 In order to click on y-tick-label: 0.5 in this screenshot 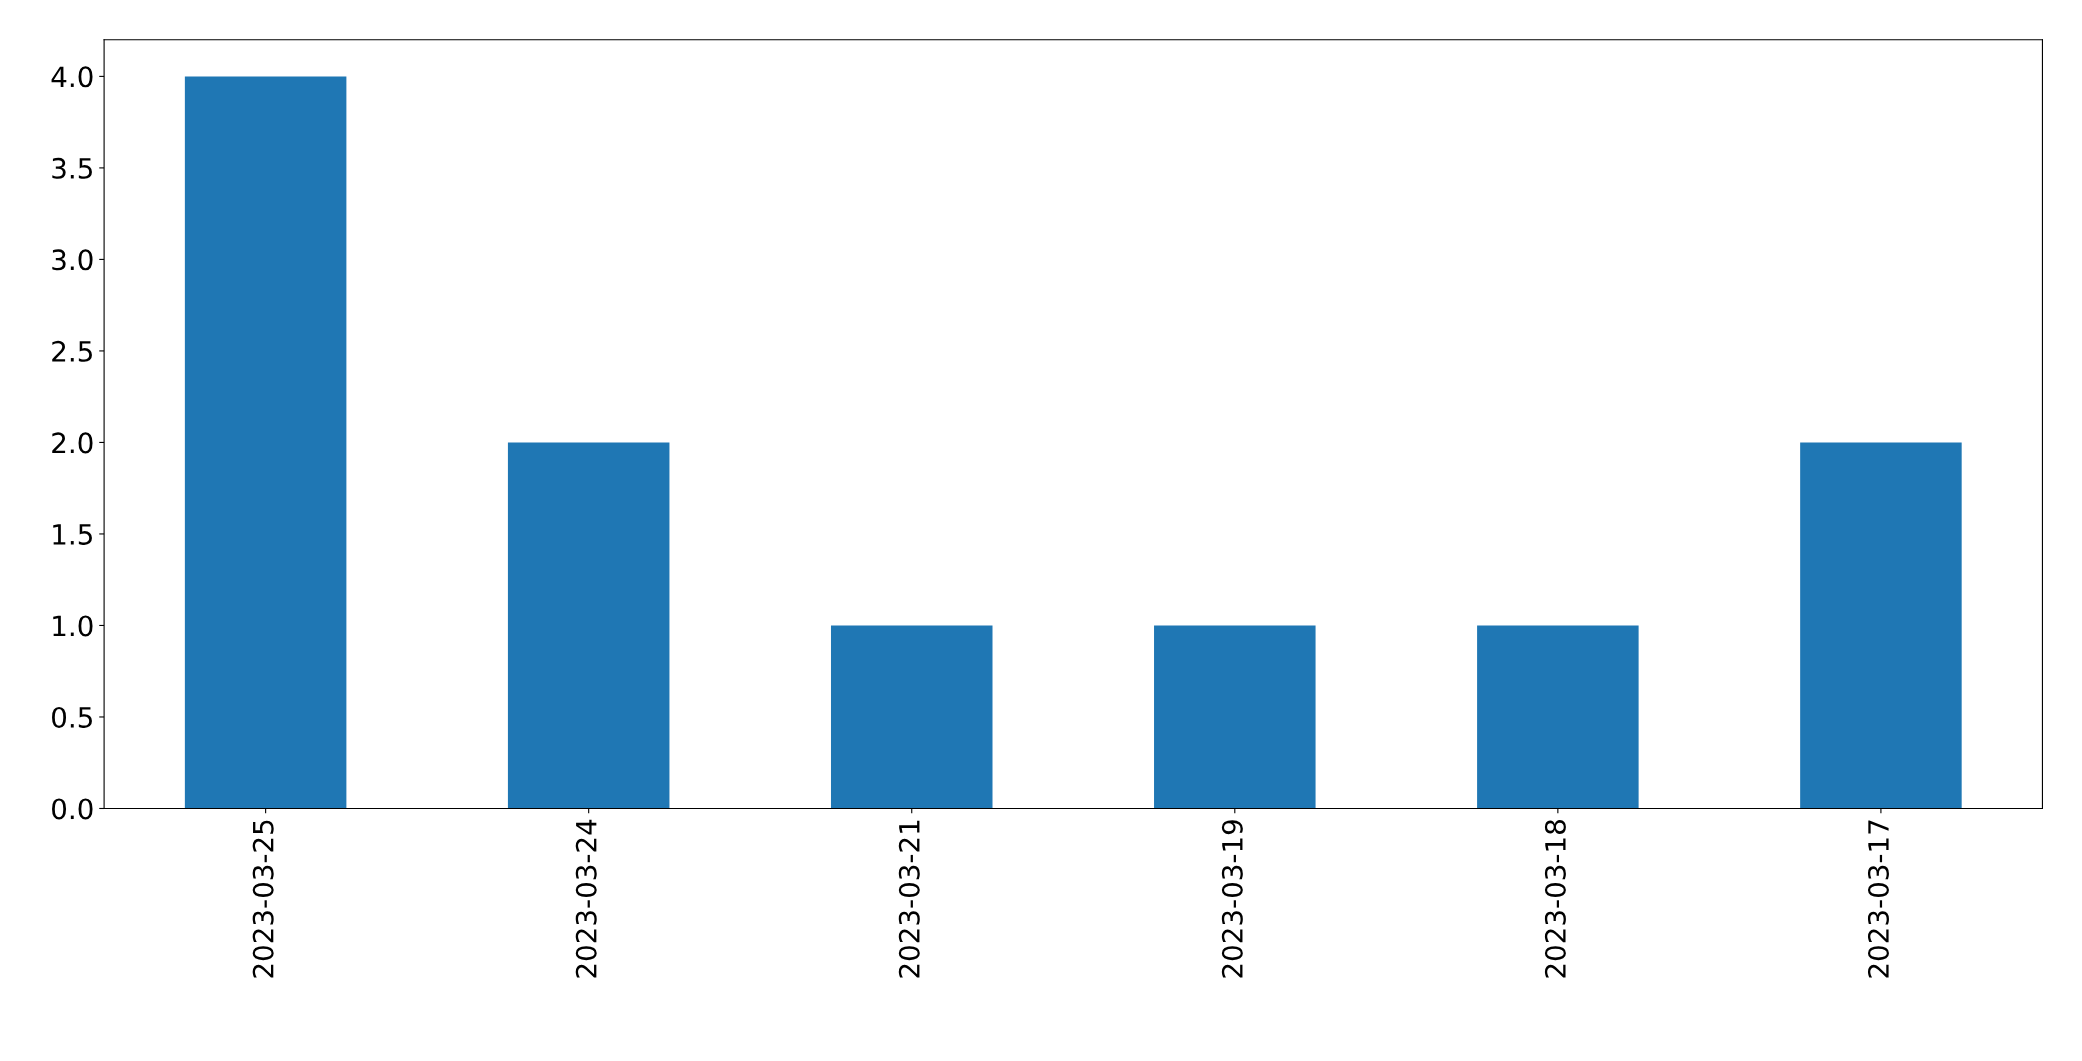, I will do `click(72, 717)`.